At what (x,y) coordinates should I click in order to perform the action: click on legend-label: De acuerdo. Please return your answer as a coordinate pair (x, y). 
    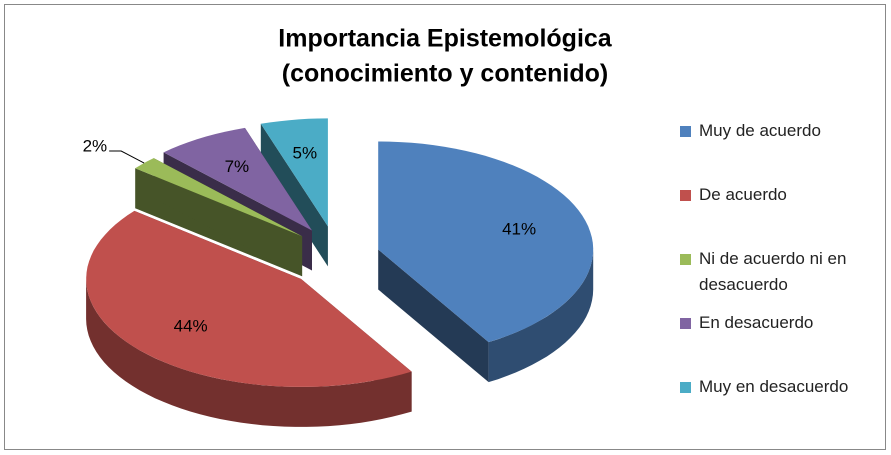
    Looking at the image, I should click on (743, 194).